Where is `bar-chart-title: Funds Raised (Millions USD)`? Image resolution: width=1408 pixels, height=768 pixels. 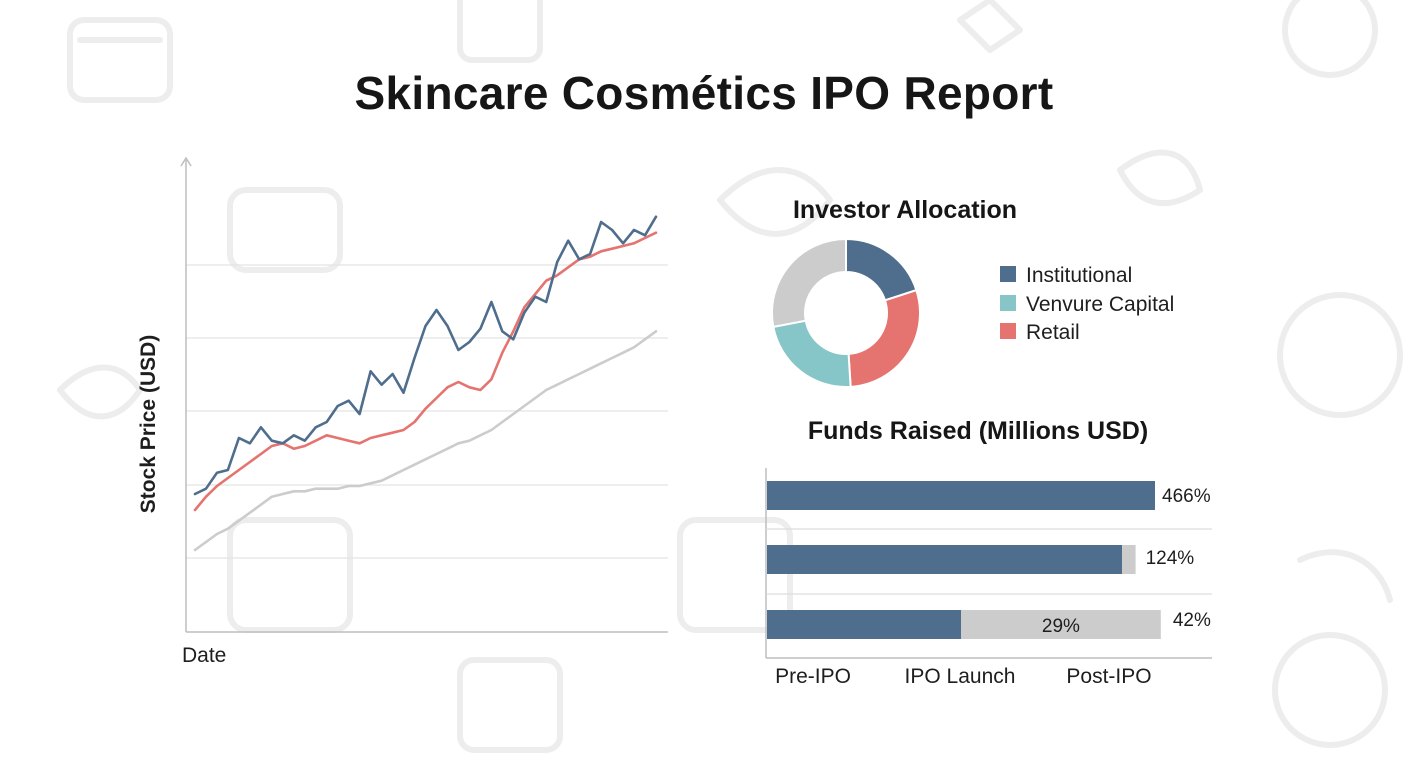 bar-chart-title: Funds Raised (Millions USD) is located at coordinates (978, 431).